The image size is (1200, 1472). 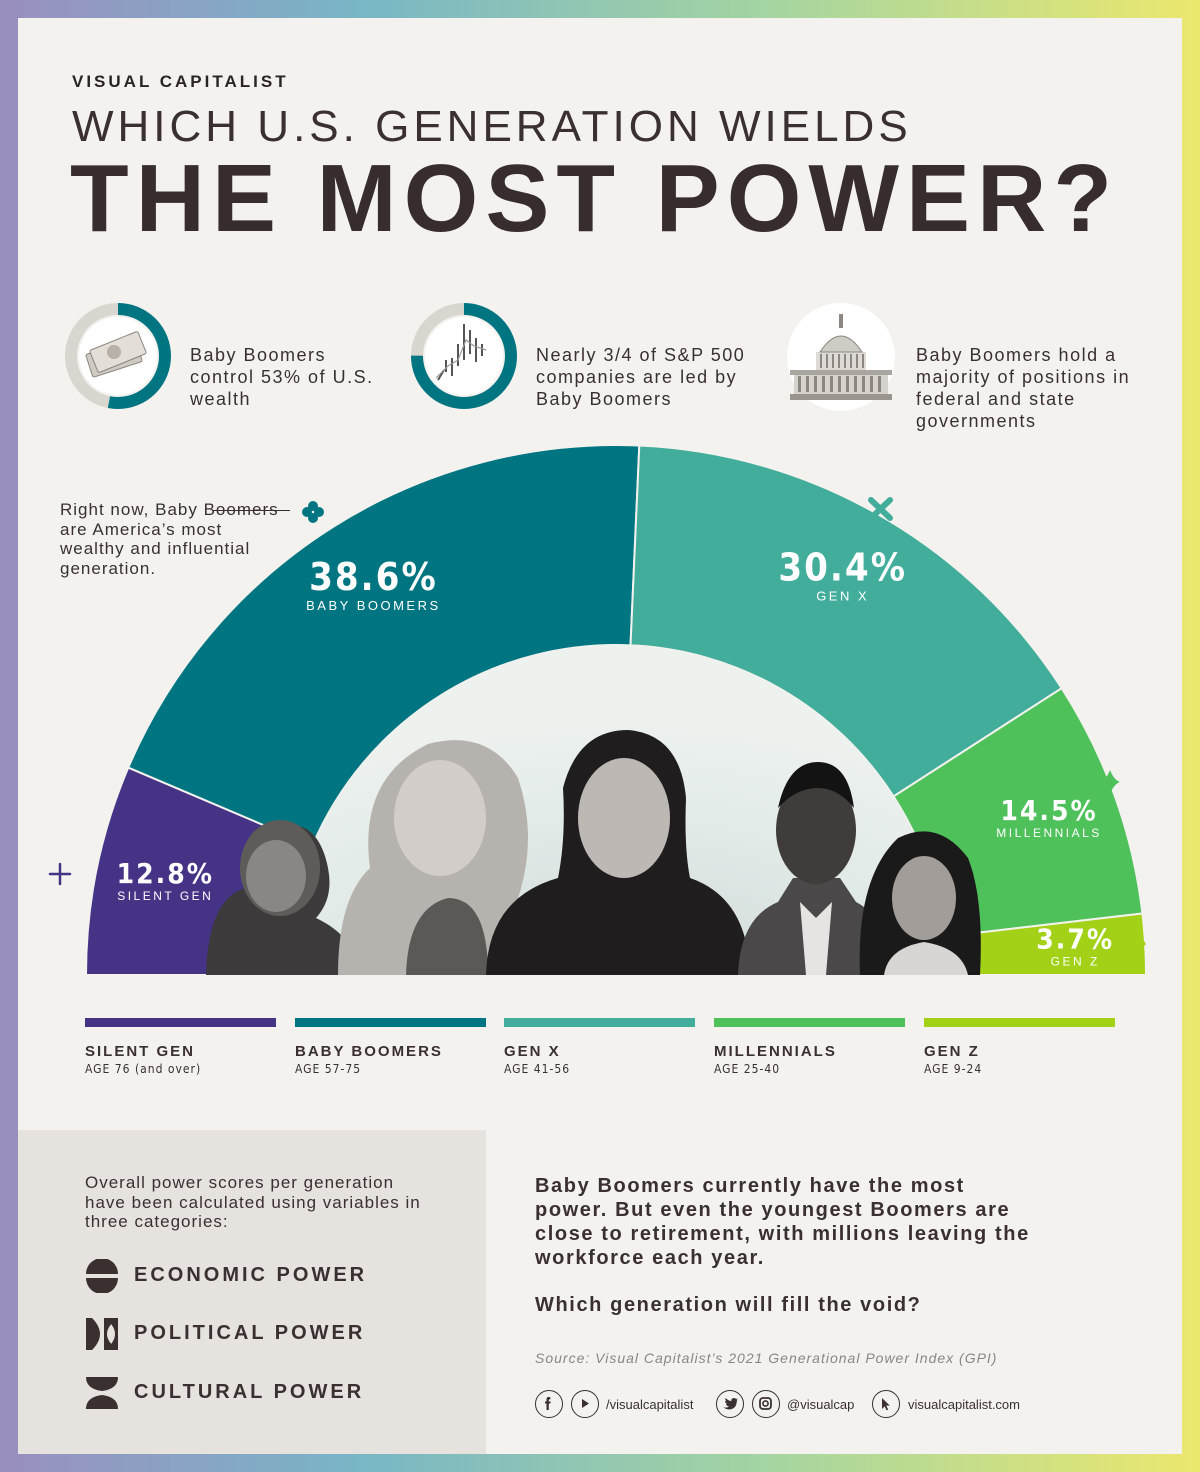 What do you see at coordinates (618, 852) in the screenshot?
I see `portrait-gen-x` at bounding box center [618, 852].